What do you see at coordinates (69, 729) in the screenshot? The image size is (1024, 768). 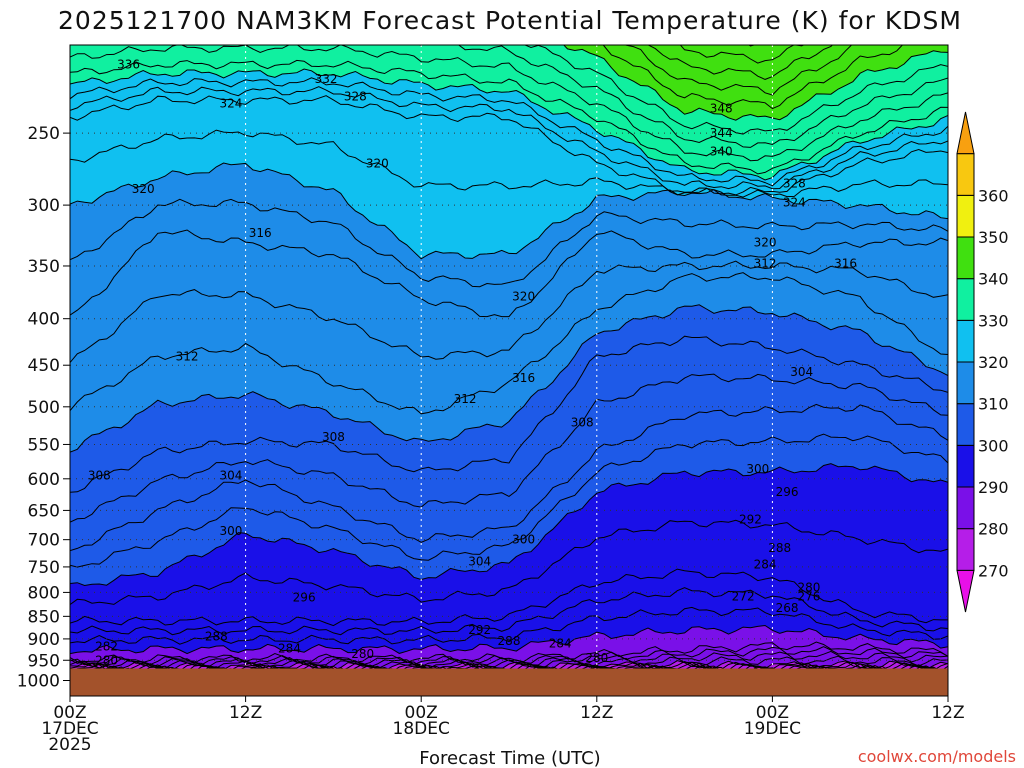 I see `x-tick-label-0-2: 17DEC` at bounding box center [69, 729].